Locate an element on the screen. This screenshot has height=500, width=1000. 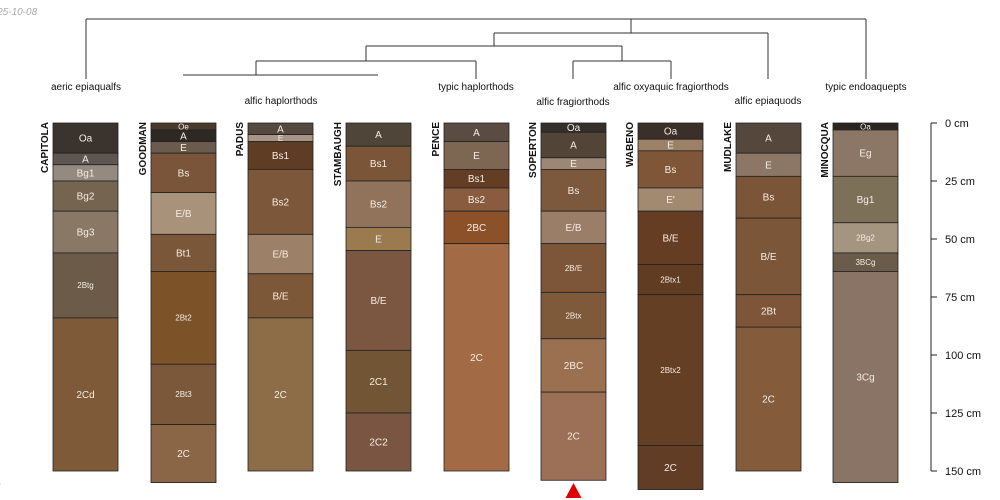
depth-tick-label: 25 cm is located at coordinates (960, 182).